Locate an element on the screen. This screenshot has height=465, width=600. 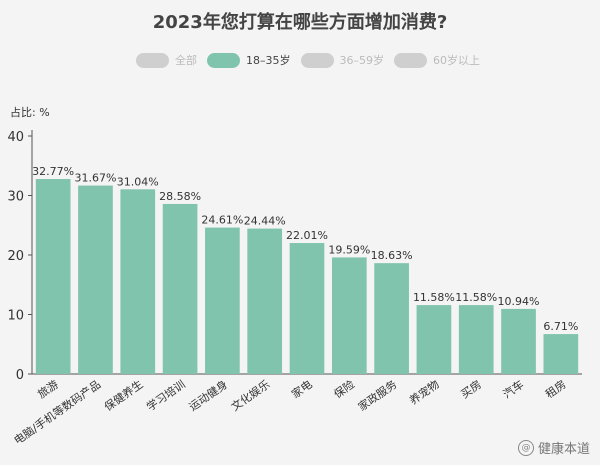
y-tick-label: 0 is located at coordinates (20, 375).